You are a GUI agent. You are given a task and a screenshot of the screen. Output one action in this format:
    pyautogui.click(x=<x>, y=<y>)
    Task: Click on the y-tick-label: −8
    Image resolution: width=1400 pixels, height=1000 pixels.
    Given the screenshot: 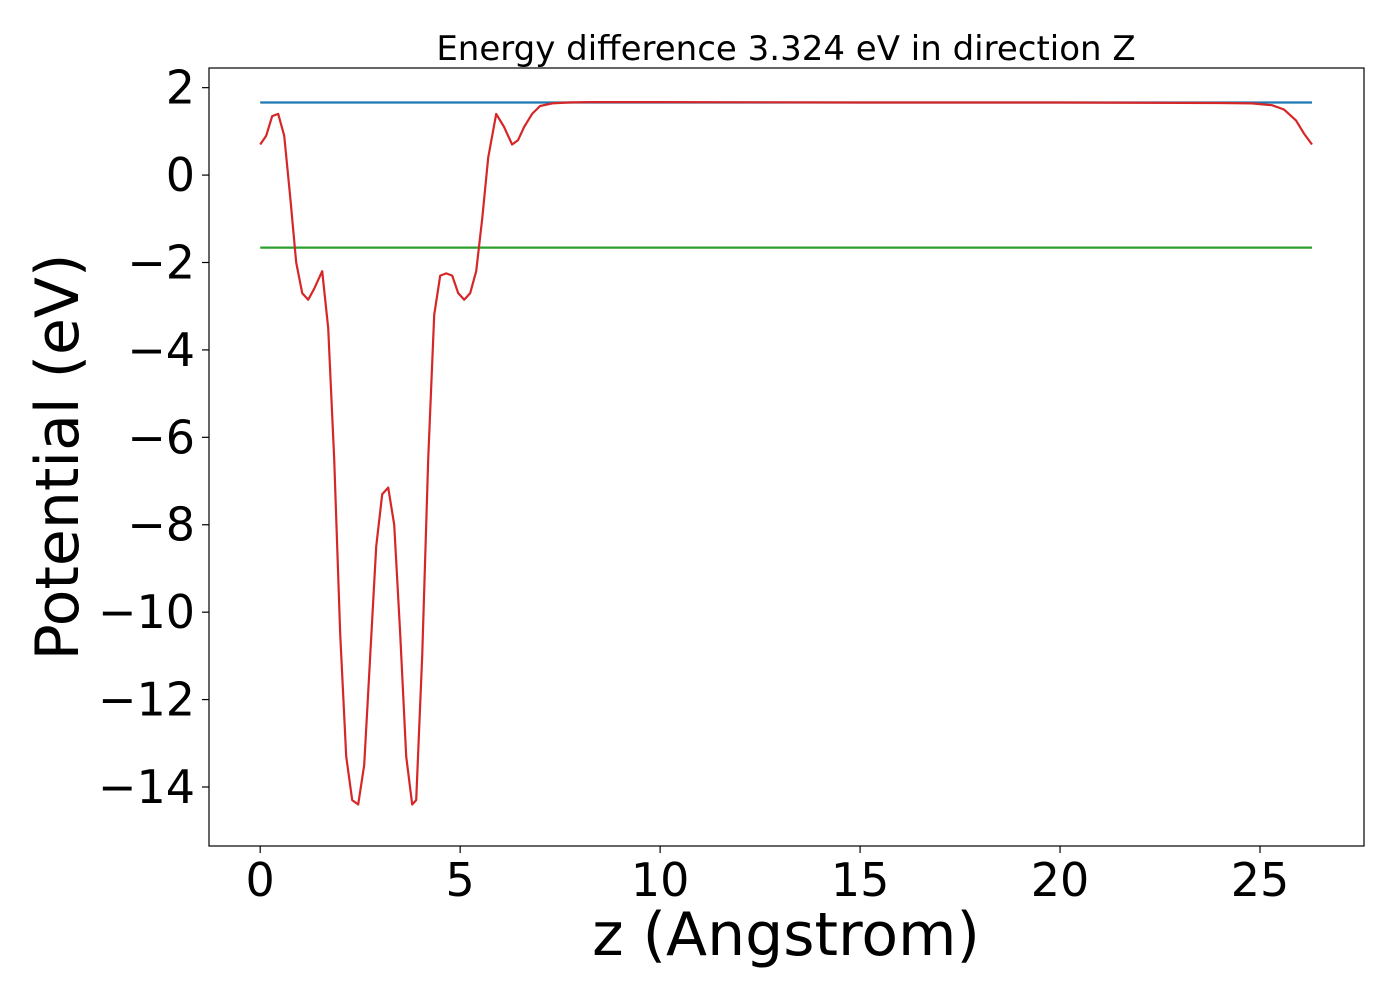 What is the action you would take?
    pyautogui.click(x=161, y=525)
    